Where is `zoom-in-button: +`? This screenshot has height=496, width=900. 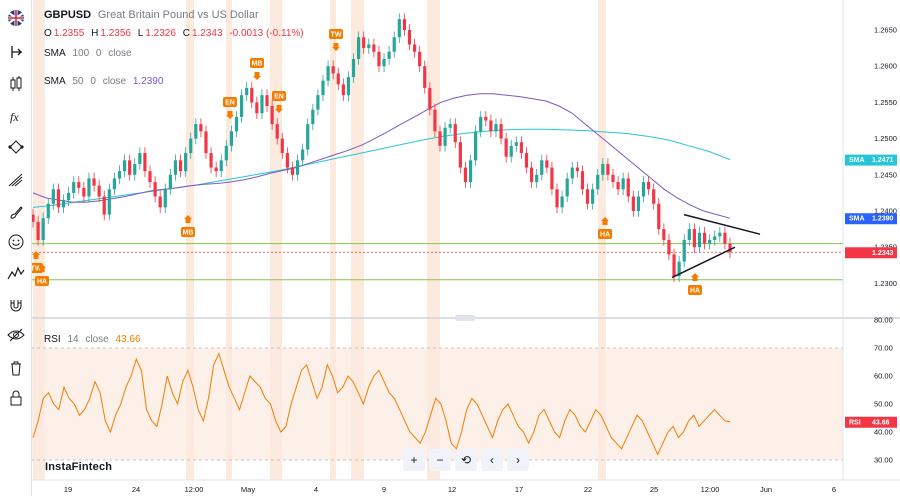 zoom-in-button: + is located at coordinates (414, 460).